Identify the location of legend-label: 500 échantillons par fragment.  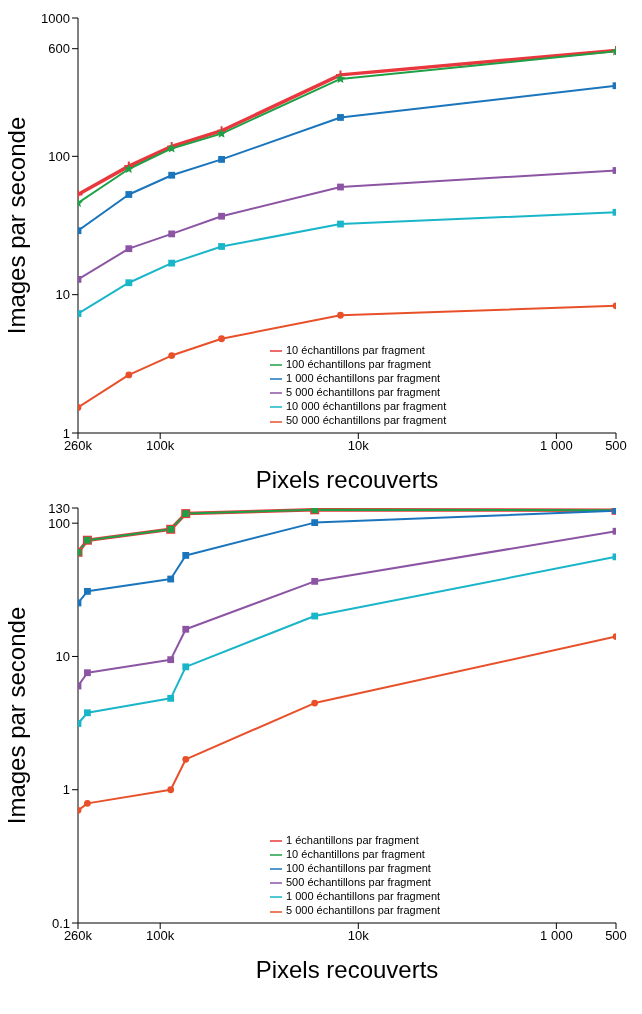
(358, 882).